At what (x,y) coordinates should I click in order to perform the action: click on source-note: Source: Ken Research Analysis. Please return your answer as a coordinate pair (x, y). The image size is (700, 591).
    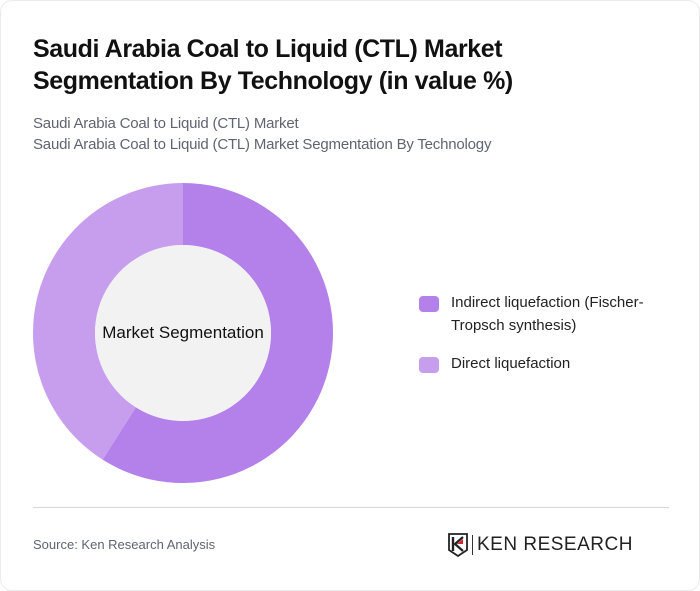
    Looking at the image, I should click on (124, 544).